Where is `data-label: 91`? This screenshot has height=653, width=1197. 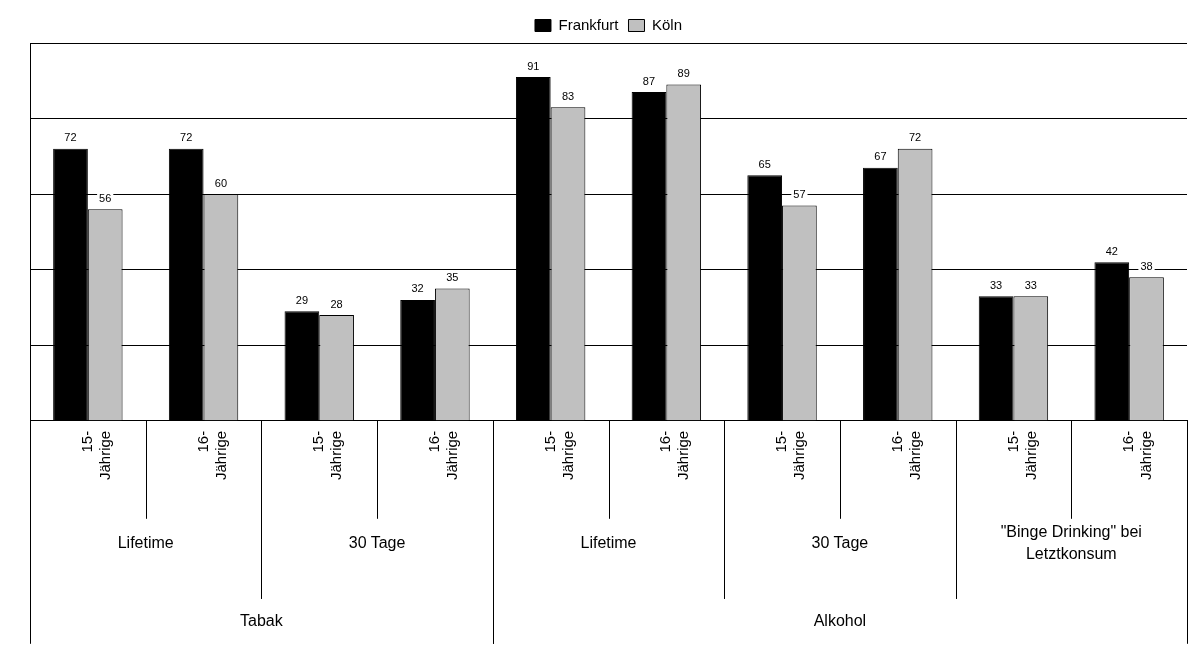 data-label: 91 is located at coordinates (533, 65).